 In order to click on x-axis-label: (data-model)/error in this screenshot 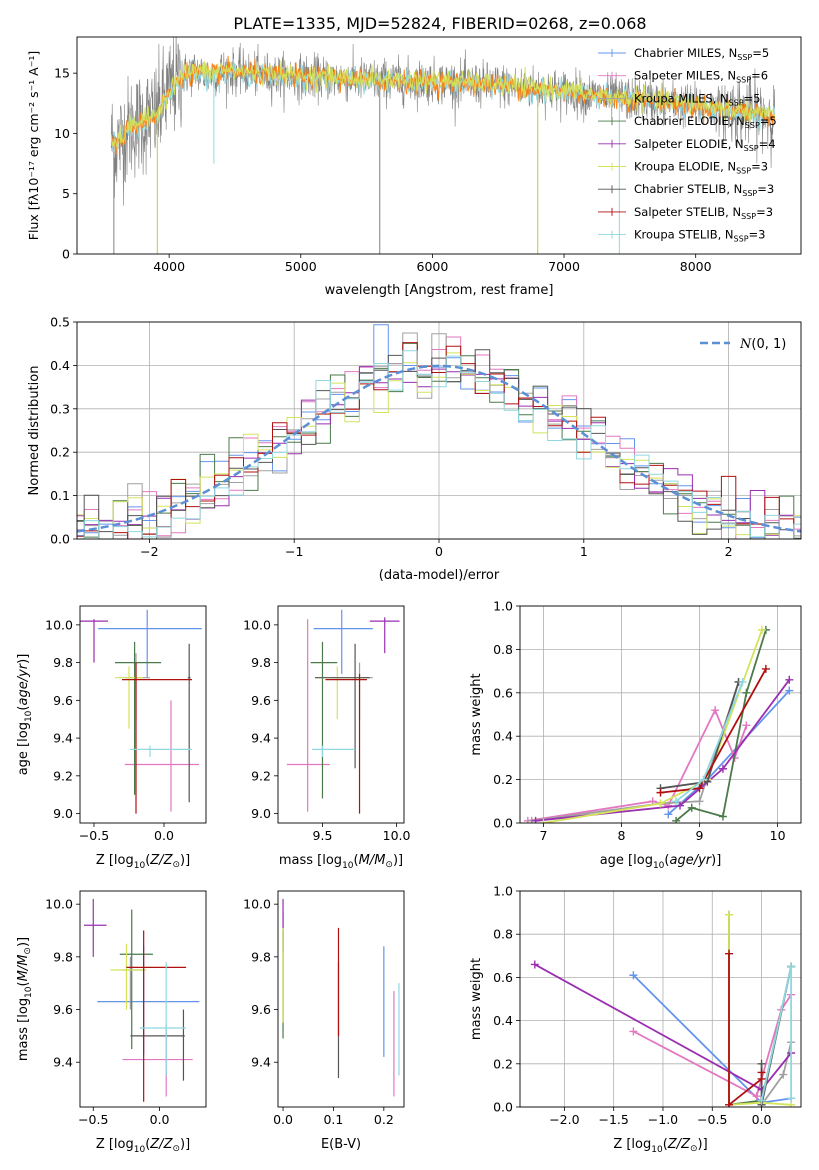, I will do `click(439, 575)`.